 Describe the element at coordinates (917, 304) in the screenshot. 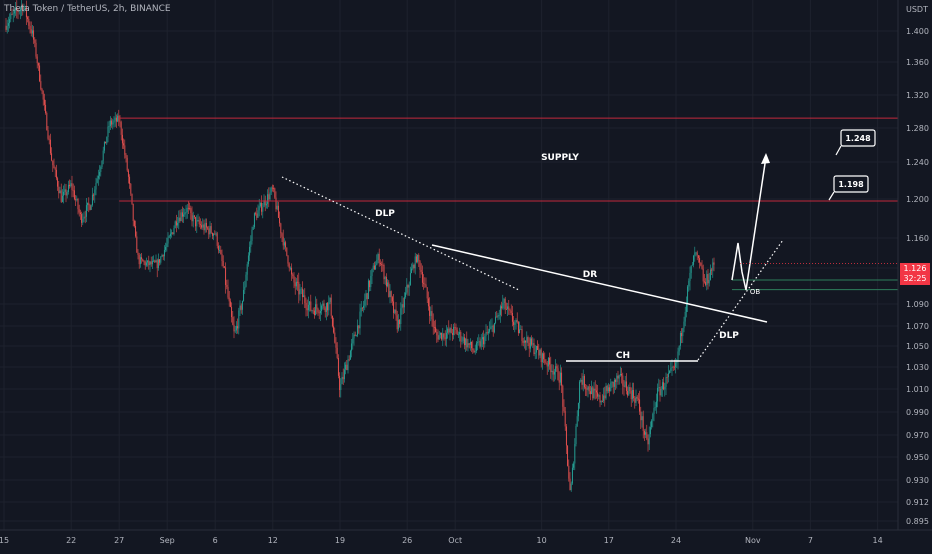

I see `y-tick-label: 1.090` at that location.